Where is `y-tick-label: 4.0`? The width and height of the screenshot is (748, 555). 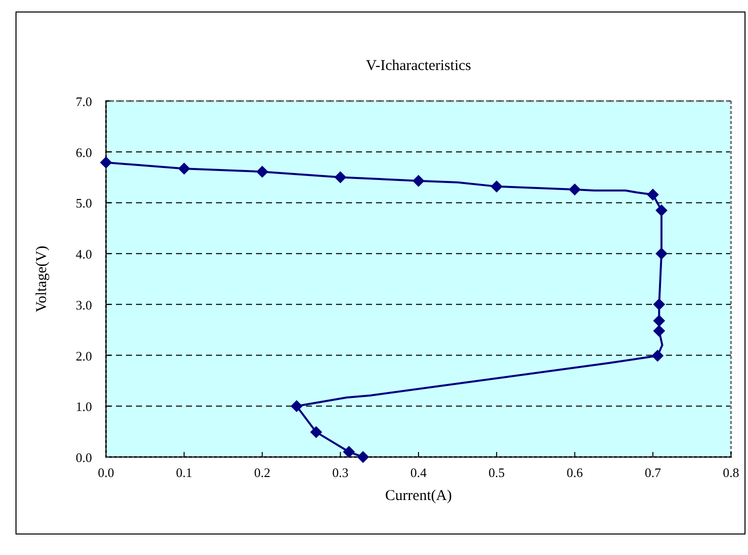 y-tick-label: 4.0 is located at coordinates (84, 254).